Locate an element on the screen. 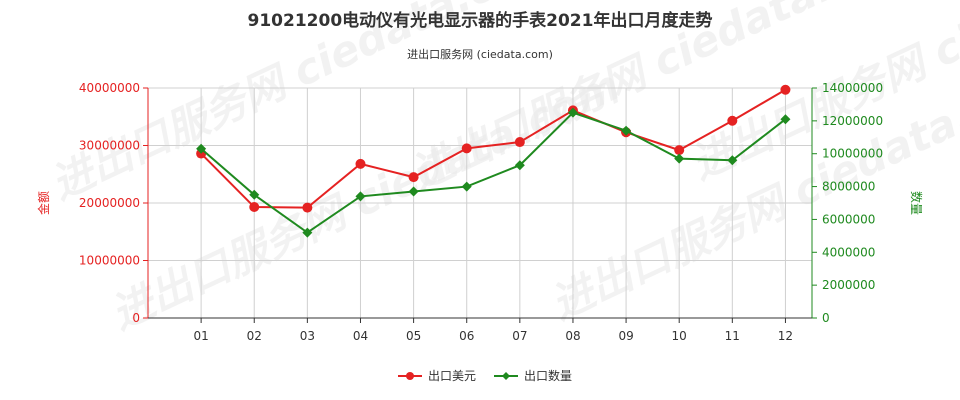 The width and height of the screenshot is (960, 400). x-axis-ticks: 01 02 03 04 05 06 07 08 09 10 11 12 is located at coordinates (493, 330).